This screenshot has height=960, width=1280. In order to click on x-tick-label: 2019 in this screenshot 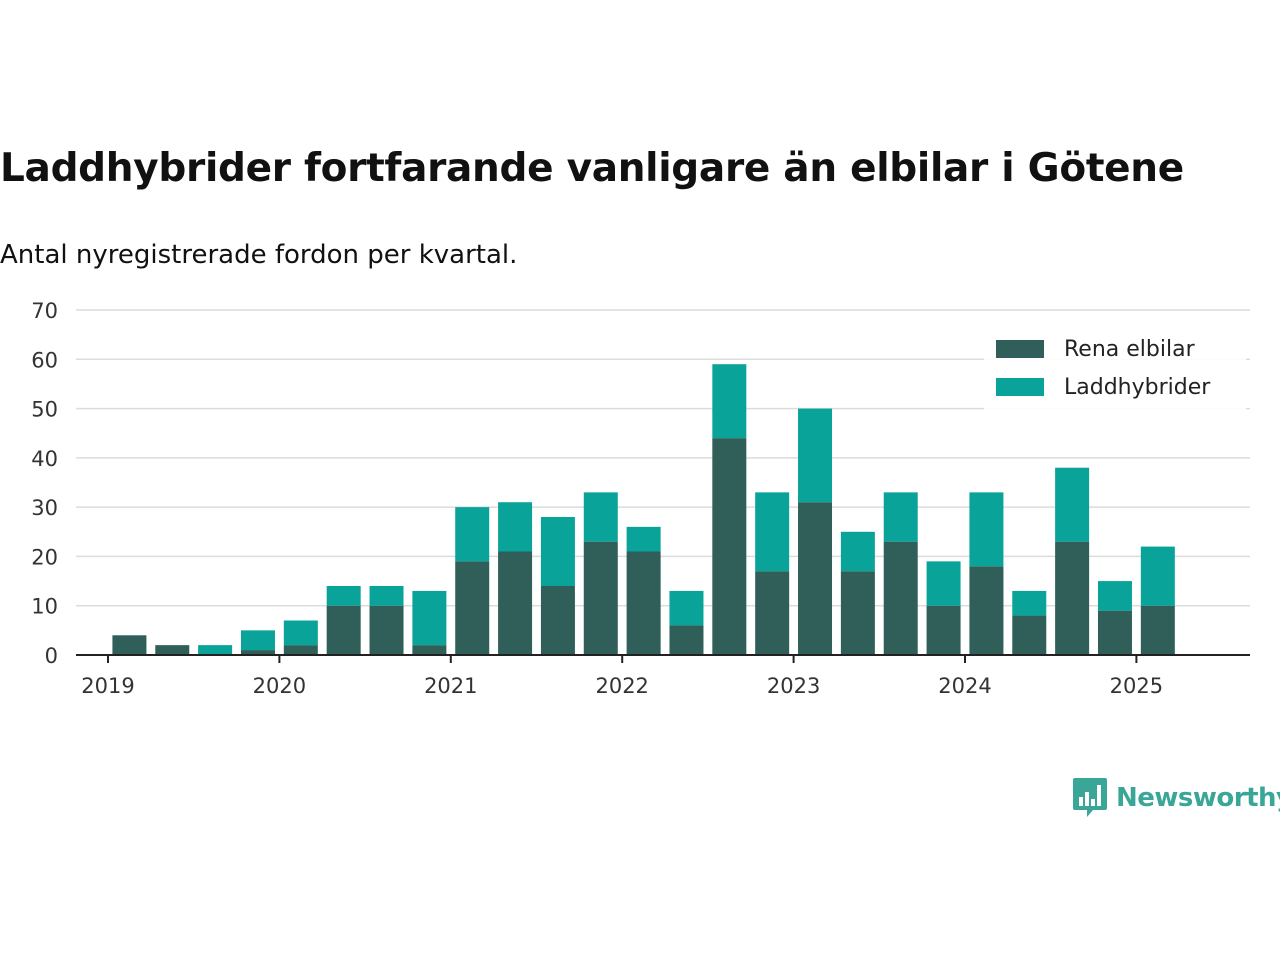, I will do `click(107, 686)`.